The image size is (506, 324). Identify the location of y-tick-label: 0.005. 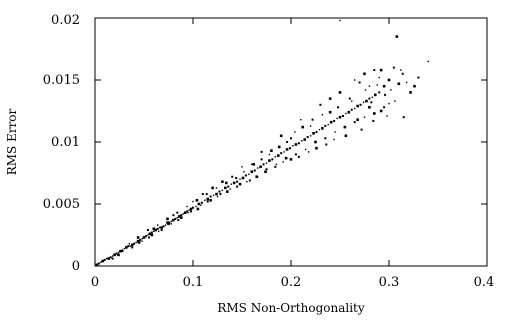
(61, 204).